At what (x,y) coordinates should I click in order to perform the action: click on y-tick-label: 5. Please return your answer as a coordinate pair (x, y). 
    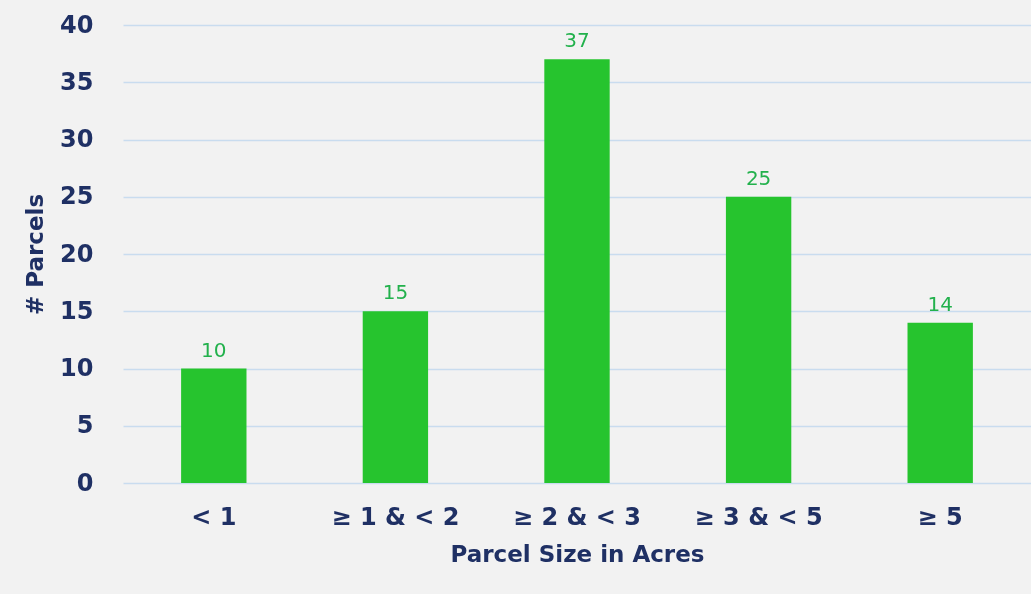
    Looking at the image, I should click on (85, 425).